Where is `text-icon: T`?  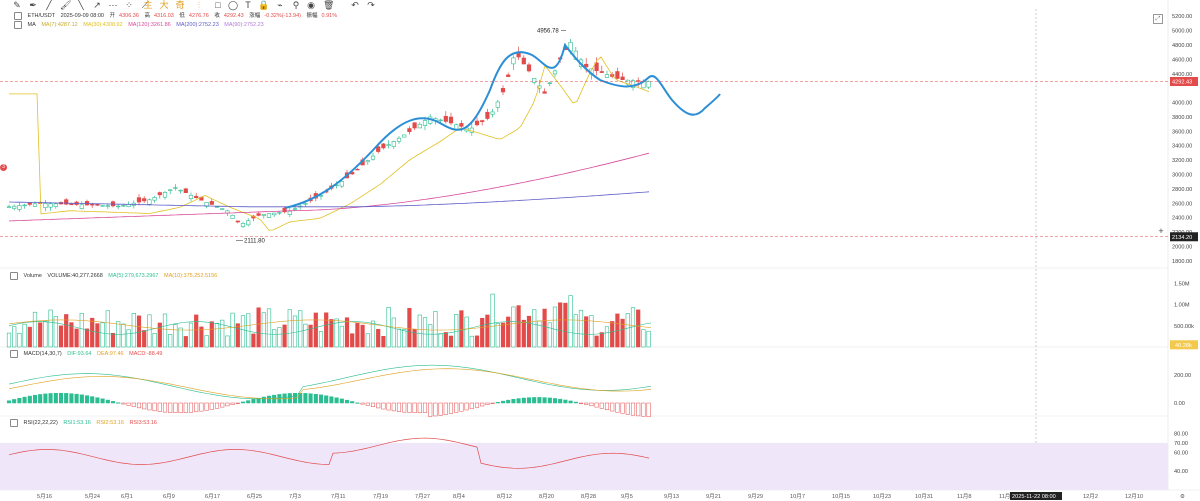 text-icon: T is located at coordinates (248, 5).